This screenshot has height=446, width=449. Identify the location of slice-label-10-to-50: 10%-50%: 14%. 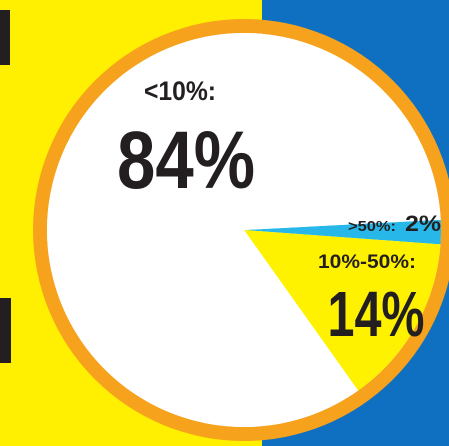
(371, 301).